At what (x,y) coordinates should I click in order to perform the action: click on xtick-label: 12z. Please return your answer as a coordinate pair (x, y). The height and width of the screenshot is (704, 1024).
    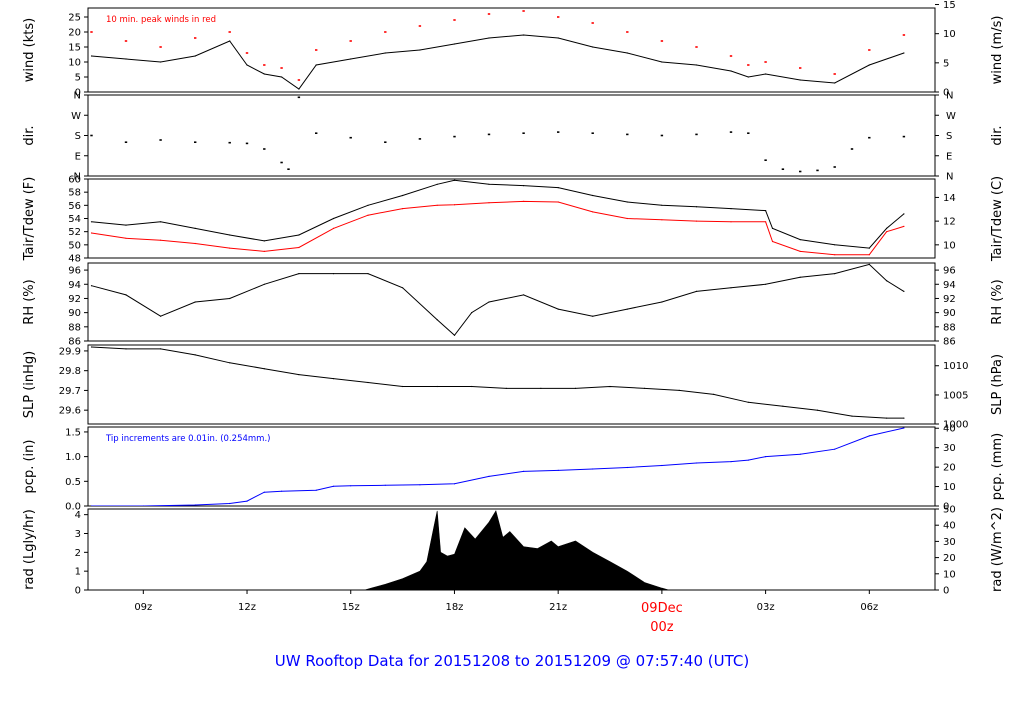
    Looking at the image, I should click on (247, 607).